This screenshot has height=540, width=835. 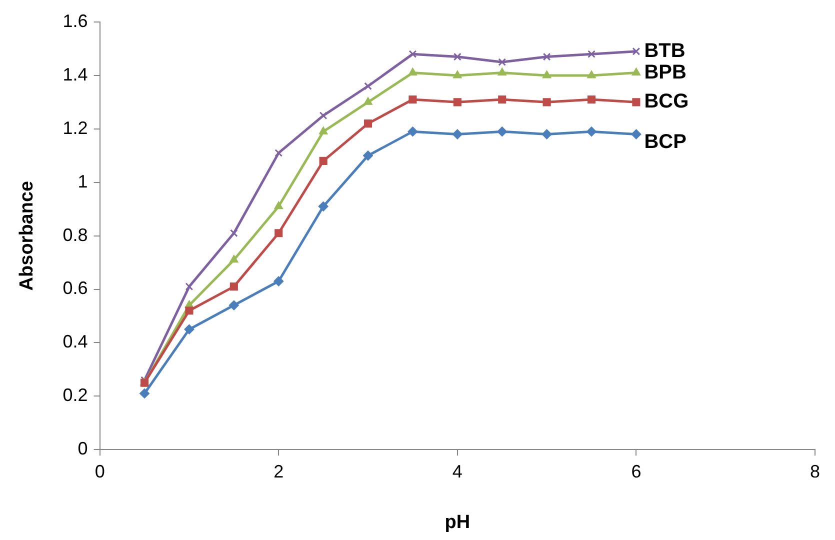 I want to click on y-tick-label: 1.2, so click(x=75, y=128).